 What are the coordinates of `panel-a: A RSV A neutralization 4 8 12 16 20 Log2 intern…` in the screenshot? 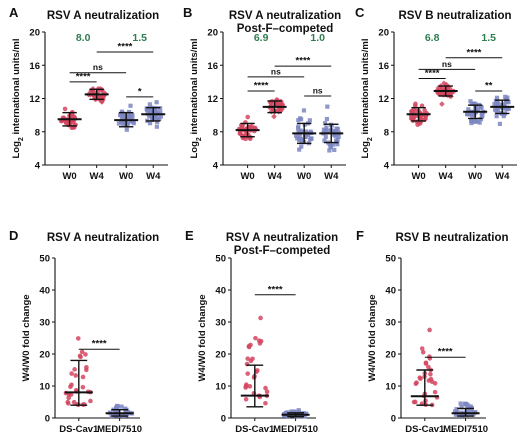 It's located at (88, 93).